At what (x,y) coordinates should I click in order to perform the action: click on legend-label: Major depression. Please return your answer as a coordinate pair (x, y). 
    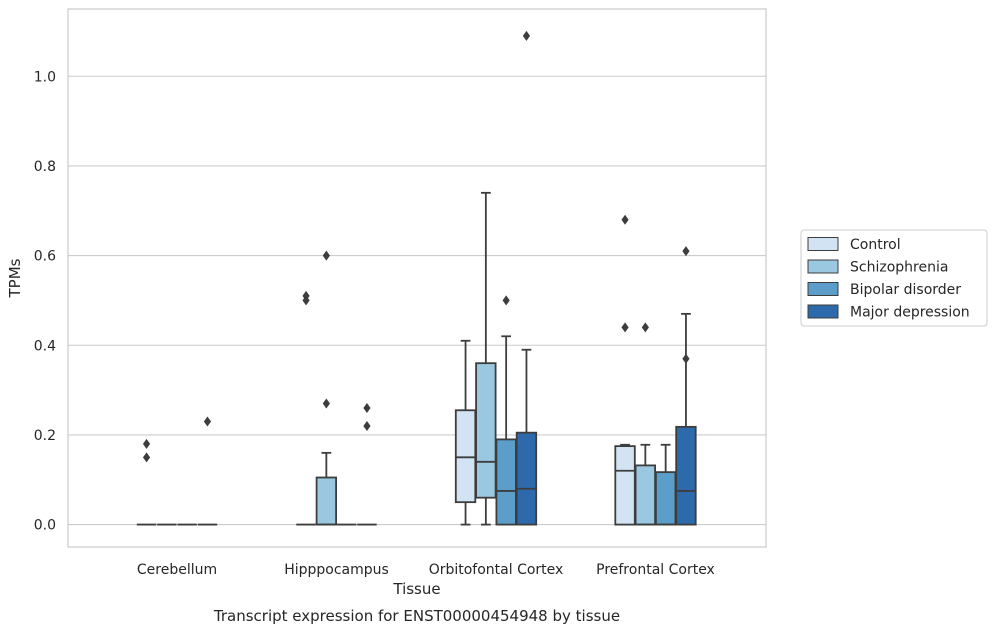
    Looking at the image, I should click on (910, 313).